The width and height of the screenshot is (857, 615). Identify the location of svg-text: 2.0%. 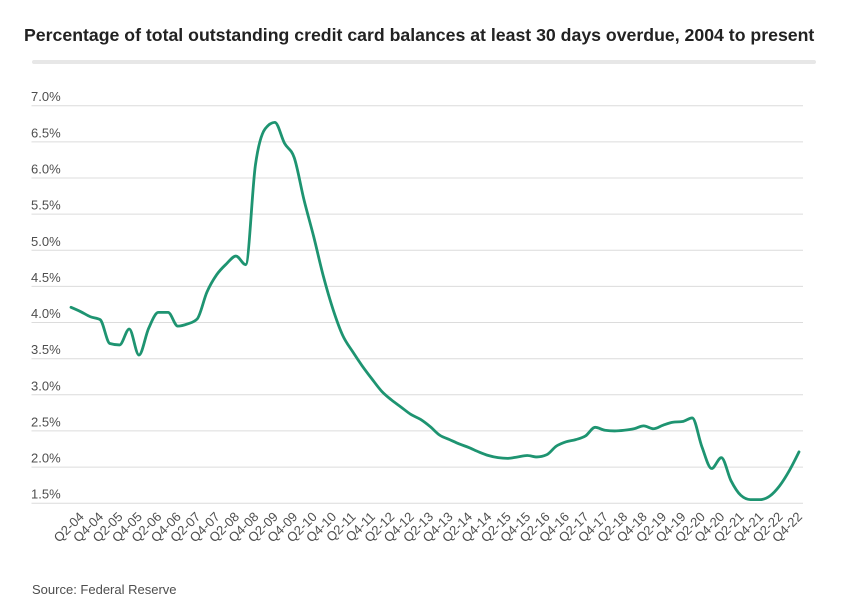
(46, 458).